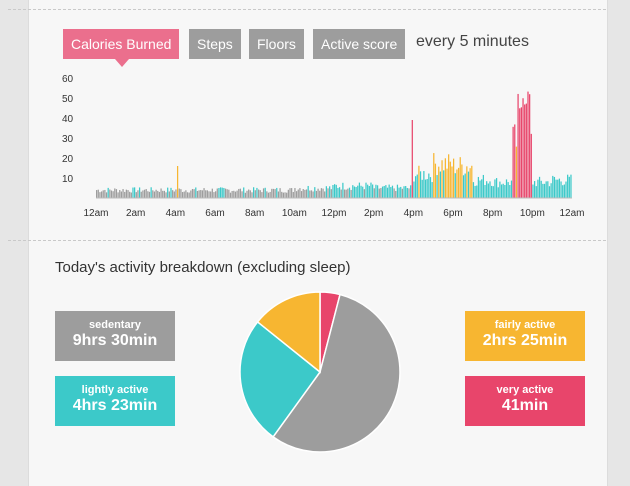 This screenshot has width=630, height=486. Describe the element at coordinates (307, 240) in the screenshot. I see `section-divider` at that location.